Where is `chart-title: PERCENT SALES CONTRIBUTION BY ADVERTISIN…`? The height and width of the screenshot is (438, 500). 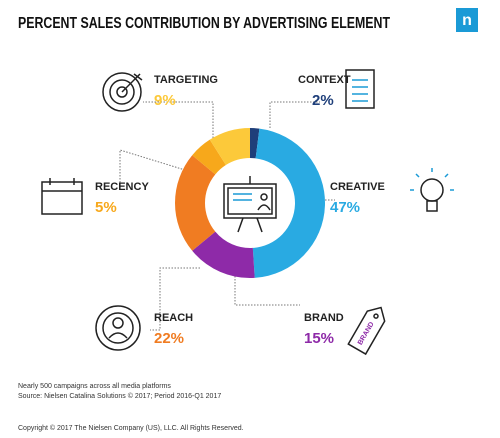 chart-title: PERCENT SALES CONTRIBUTION BY ADVERTISIN… is located at coordinates (204, 23).